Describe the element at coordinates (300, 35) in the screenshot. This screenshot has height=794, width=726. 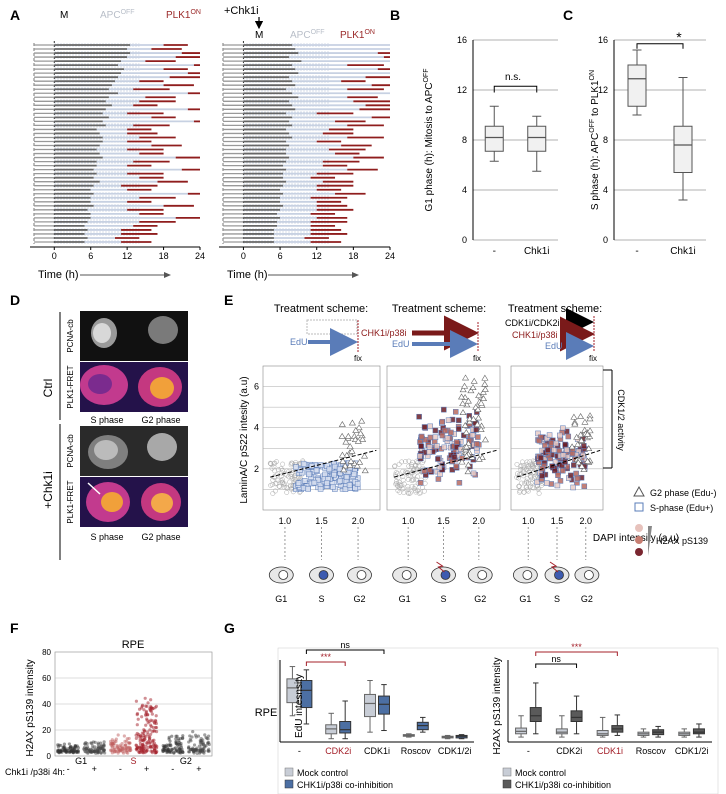
I see `apc-text: APC` at that location.